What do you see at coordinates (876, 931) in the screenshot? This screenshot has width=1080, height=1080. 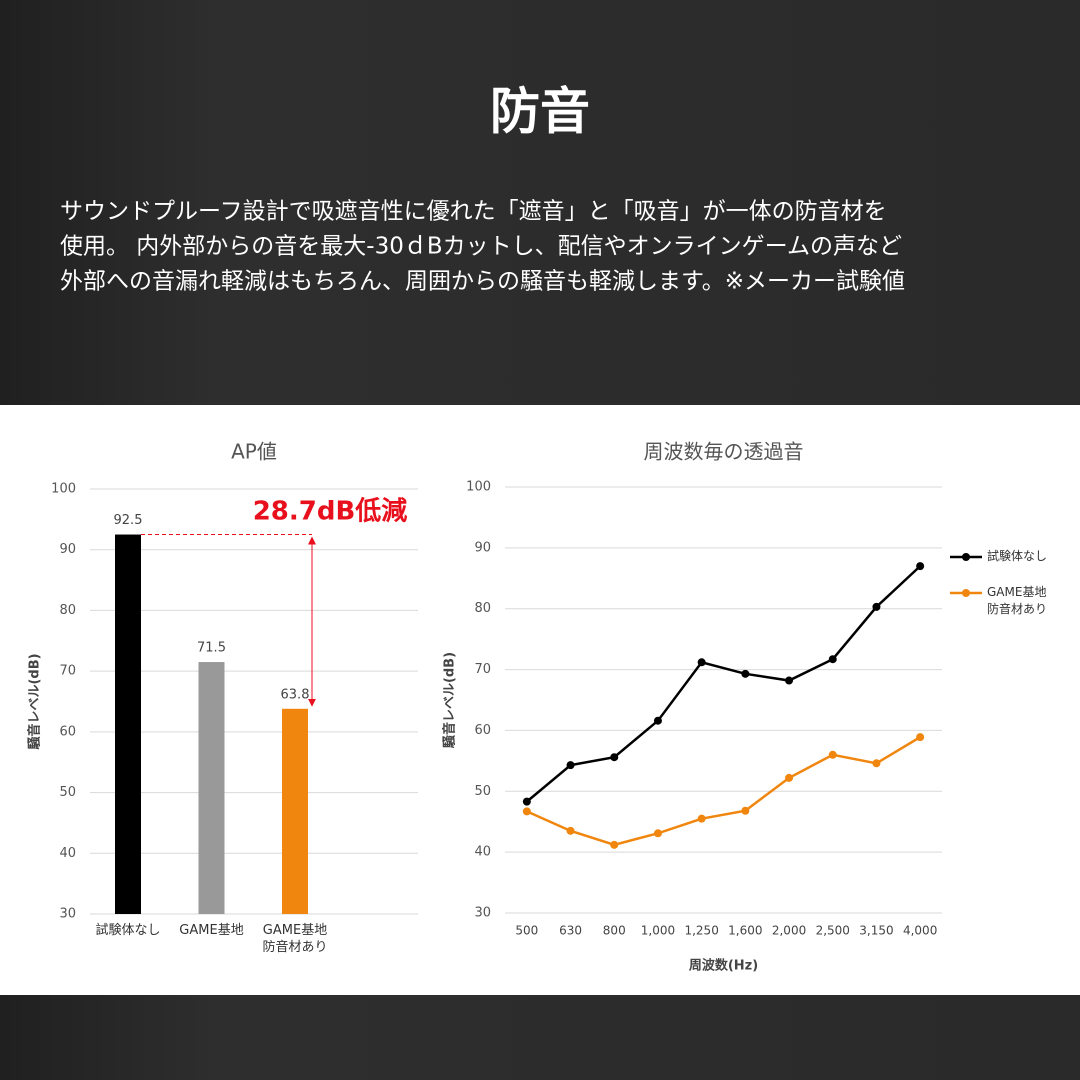 I see `x-tick-label: 3,150` at bounding box center [876, 931].